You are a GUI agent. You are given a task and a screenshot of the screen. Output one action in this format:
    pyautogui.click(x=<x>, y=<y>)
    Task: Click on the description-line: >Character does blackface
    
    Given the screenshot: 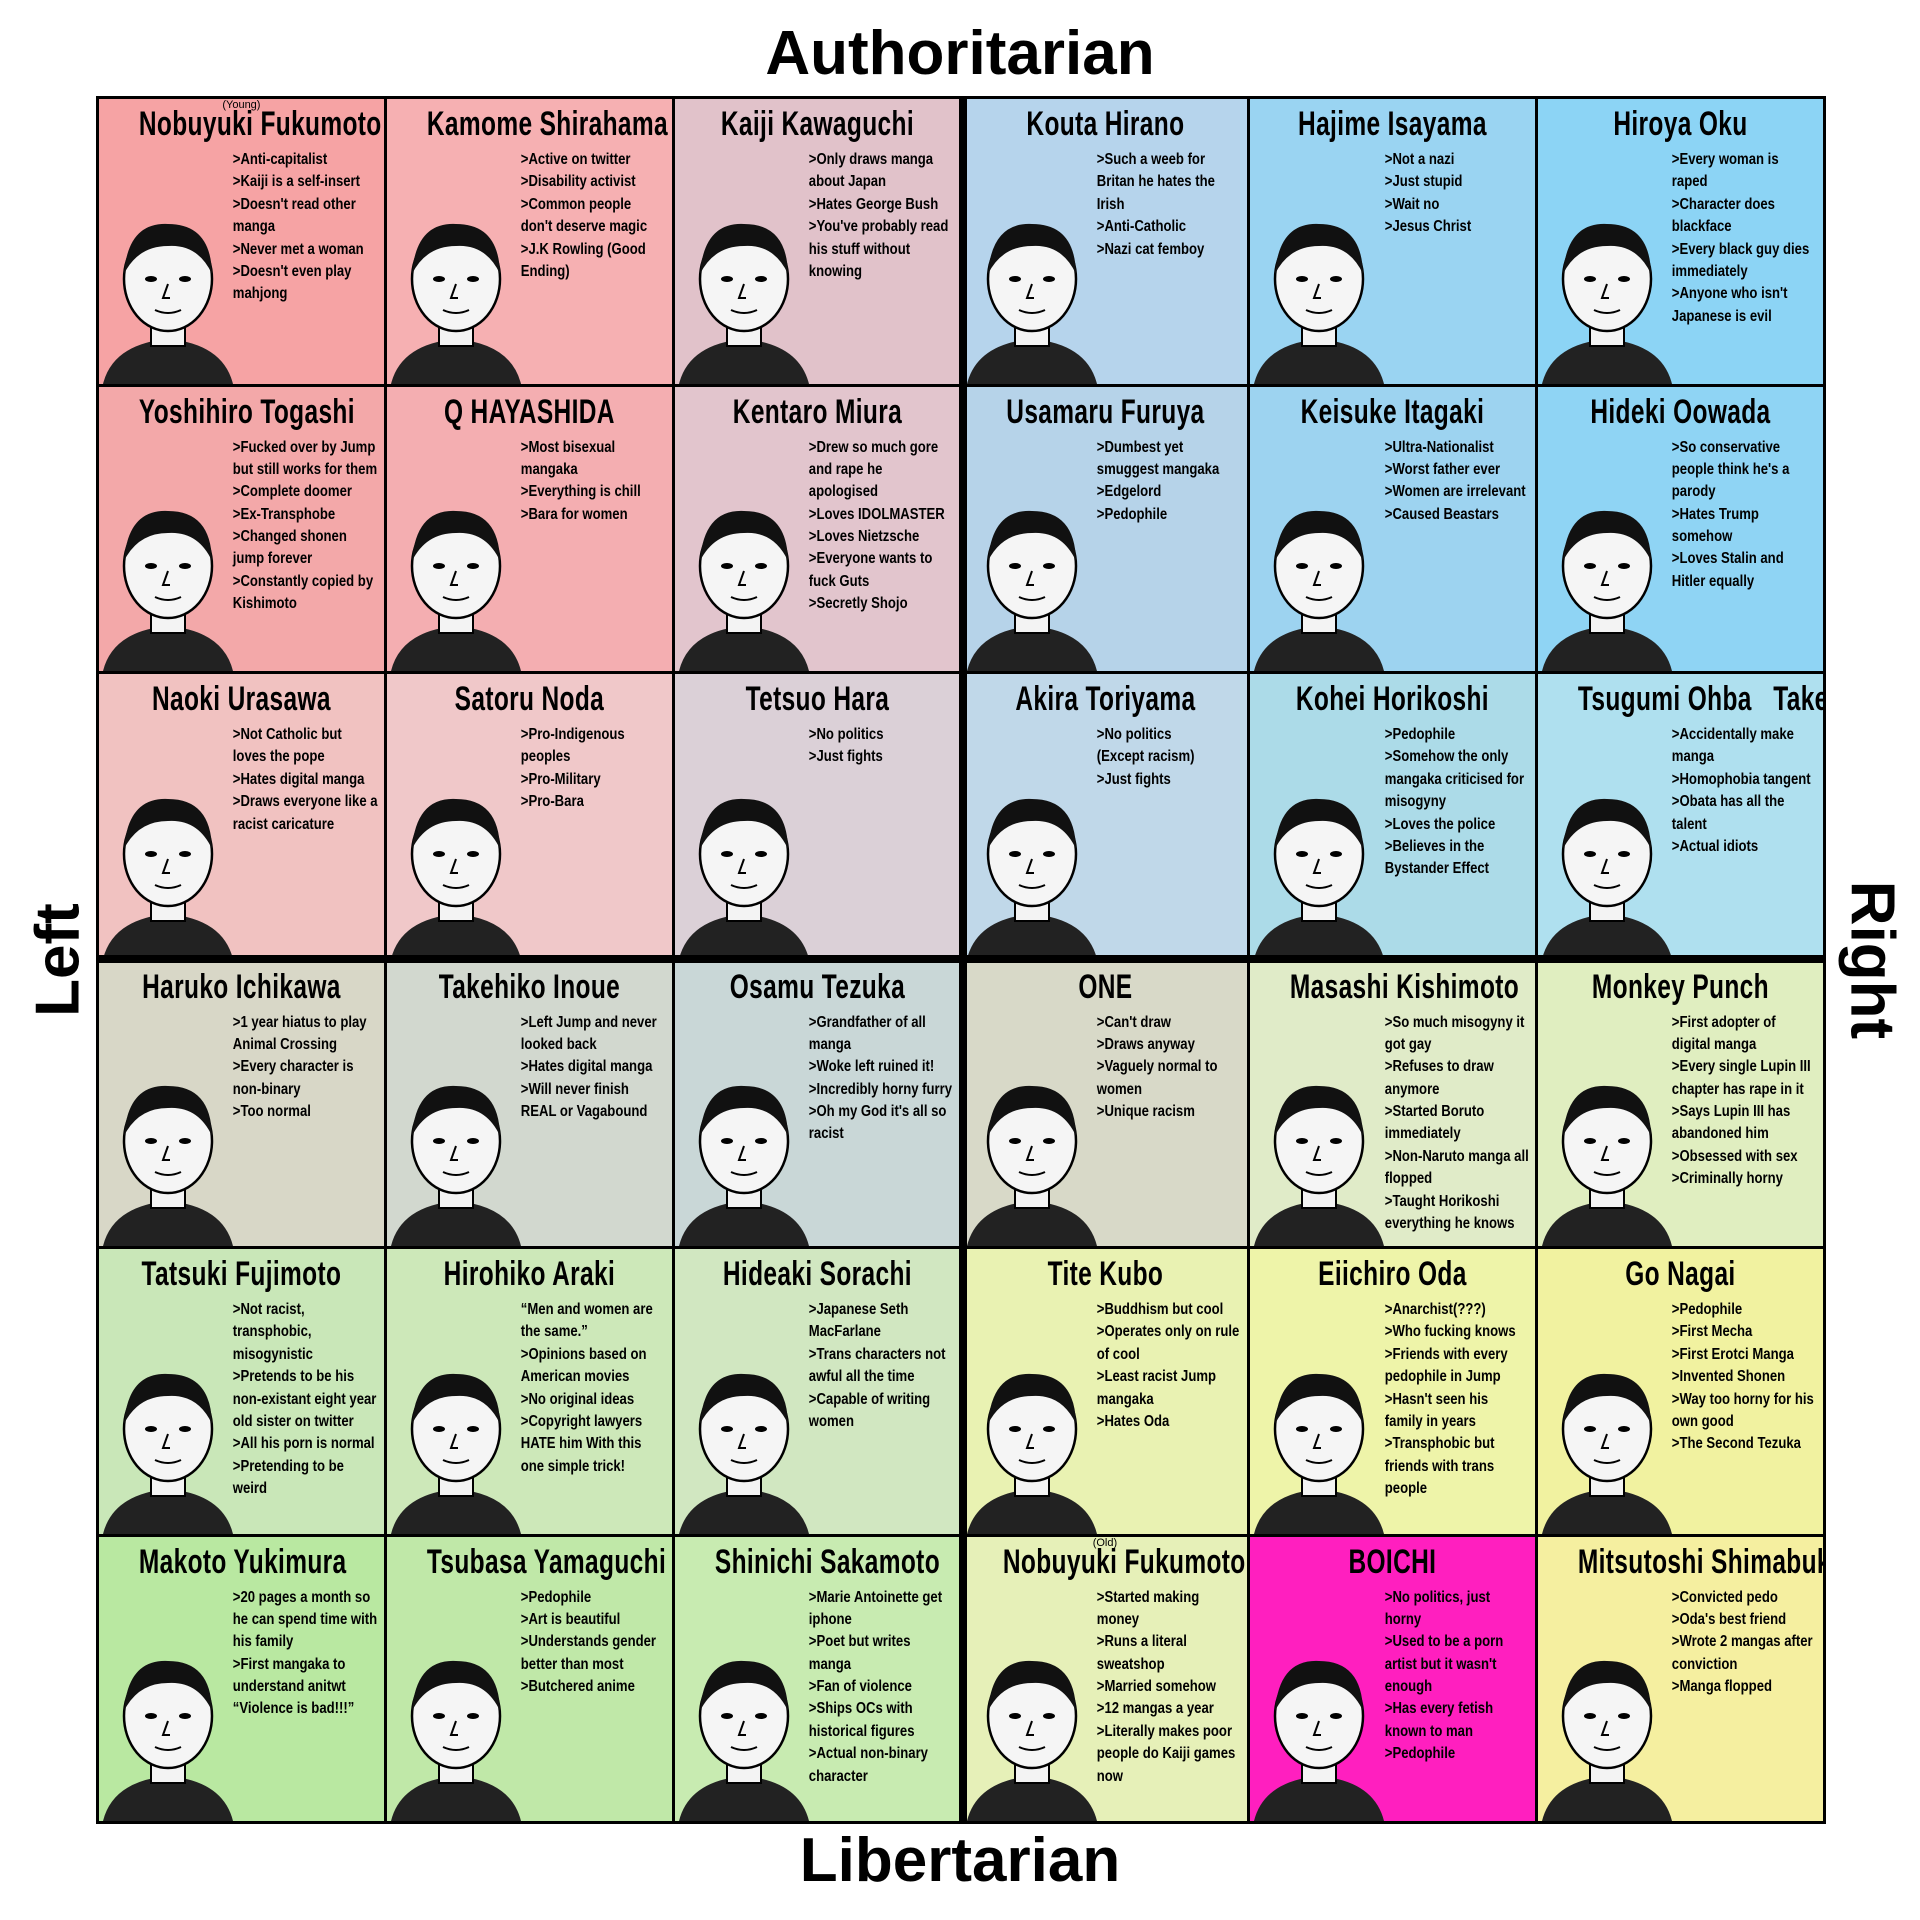 What is the action you would take?
    pyautogui.click(x=1724, y=215)
    